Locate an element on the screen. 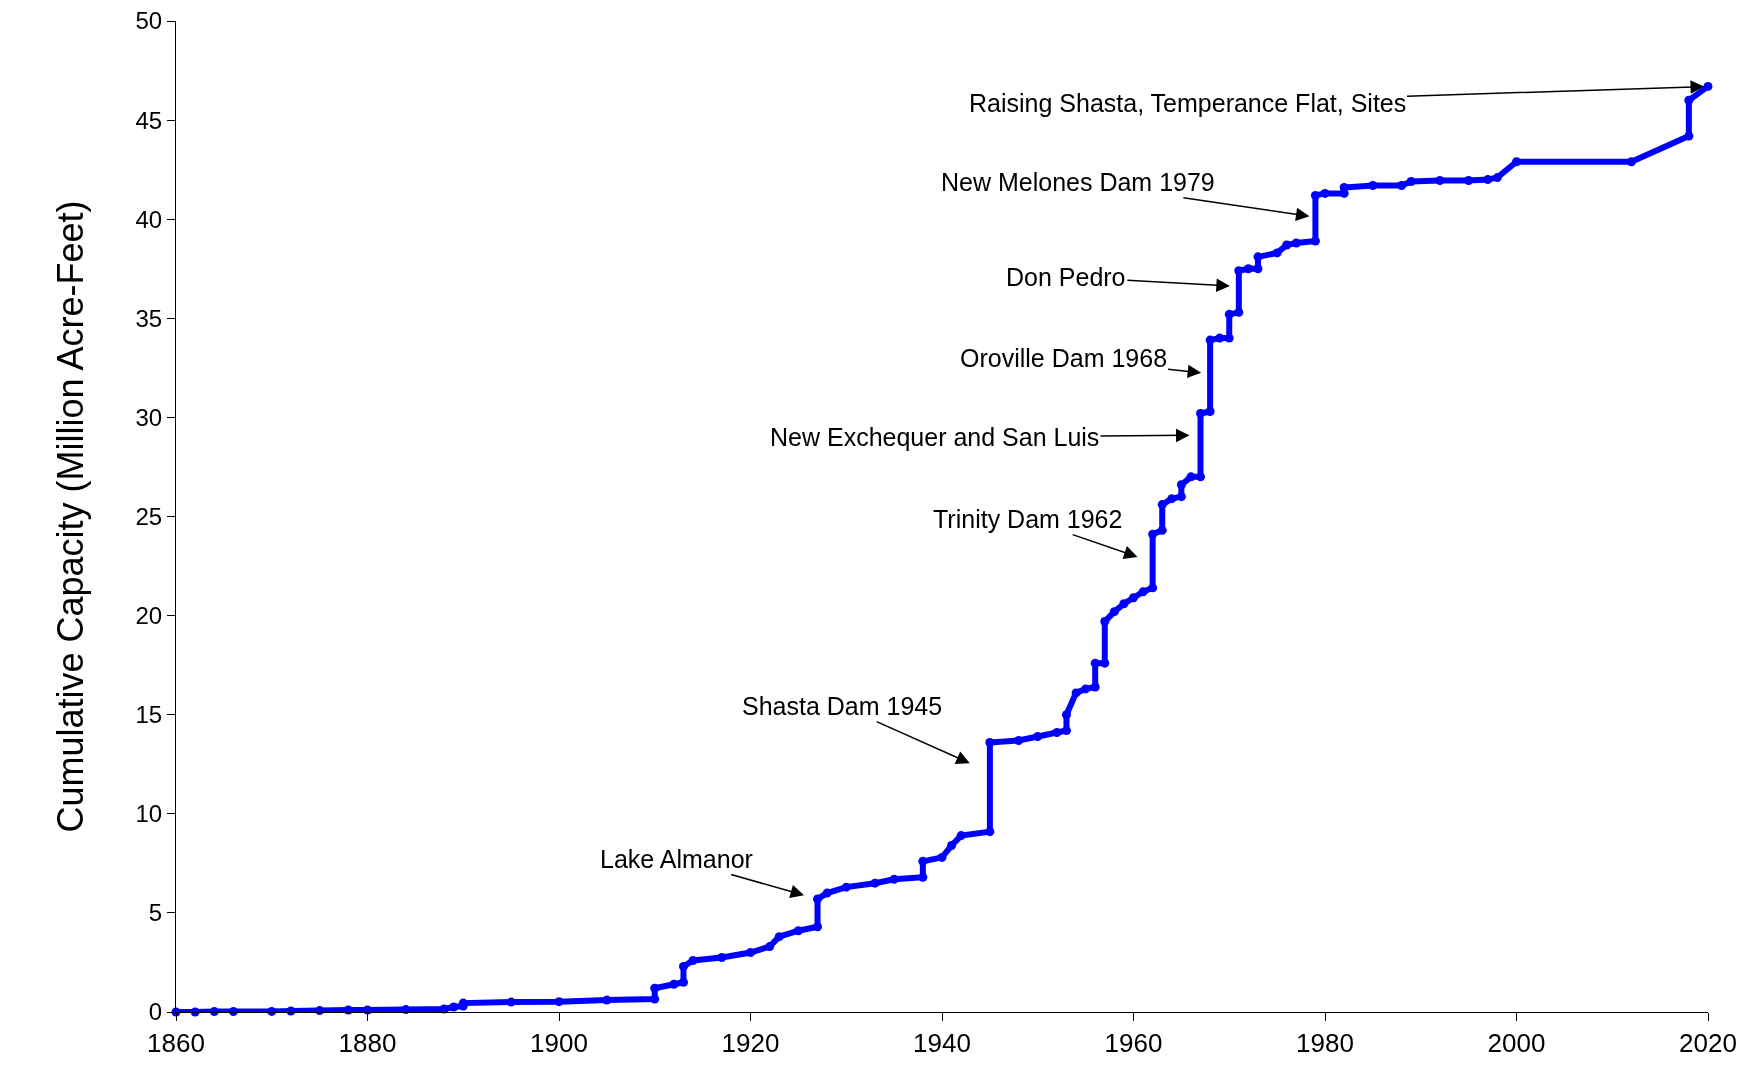  y-tick-label: 15 is located at coordinates (149, 715).